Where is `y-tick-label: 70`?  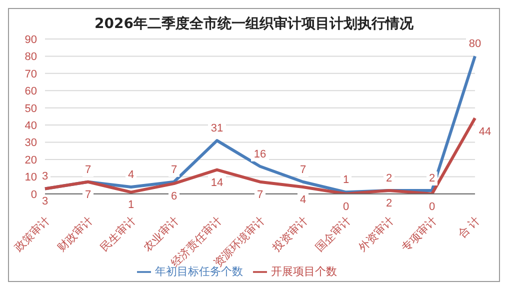
y-tick-label: 70 is located at coordinates (30, 74).